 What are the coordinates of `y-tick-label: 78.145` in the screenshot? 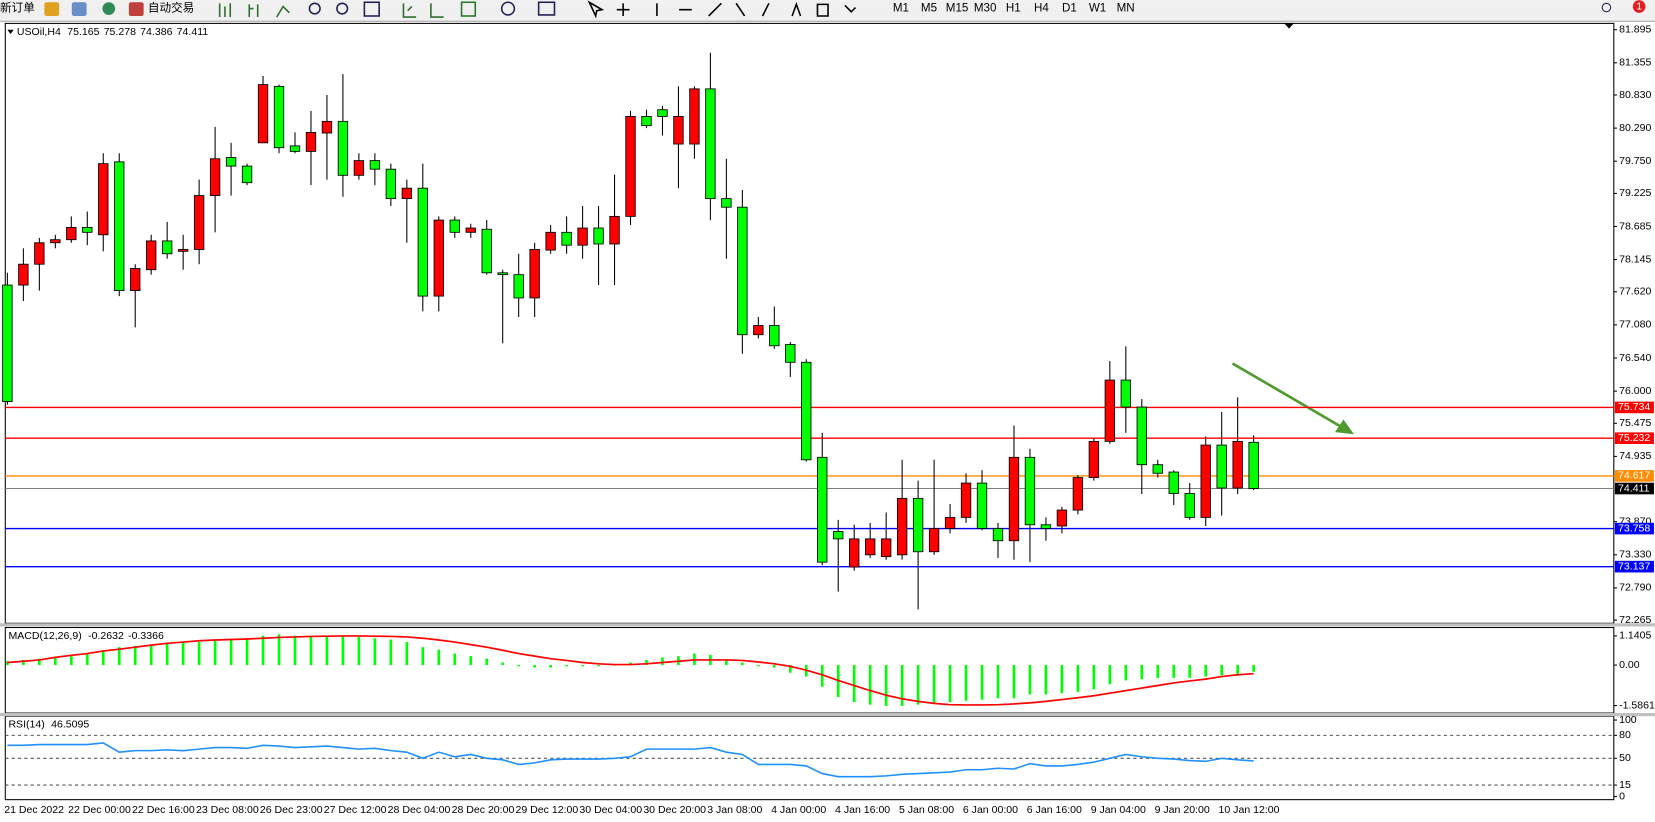 It's located at (1635, 259).